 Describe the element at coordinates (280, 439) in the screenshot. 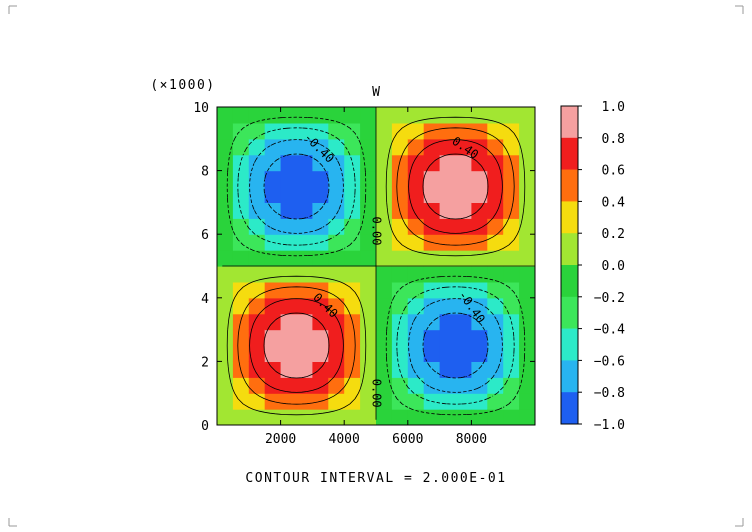

I see `x-tick-label: 2000` at that location.